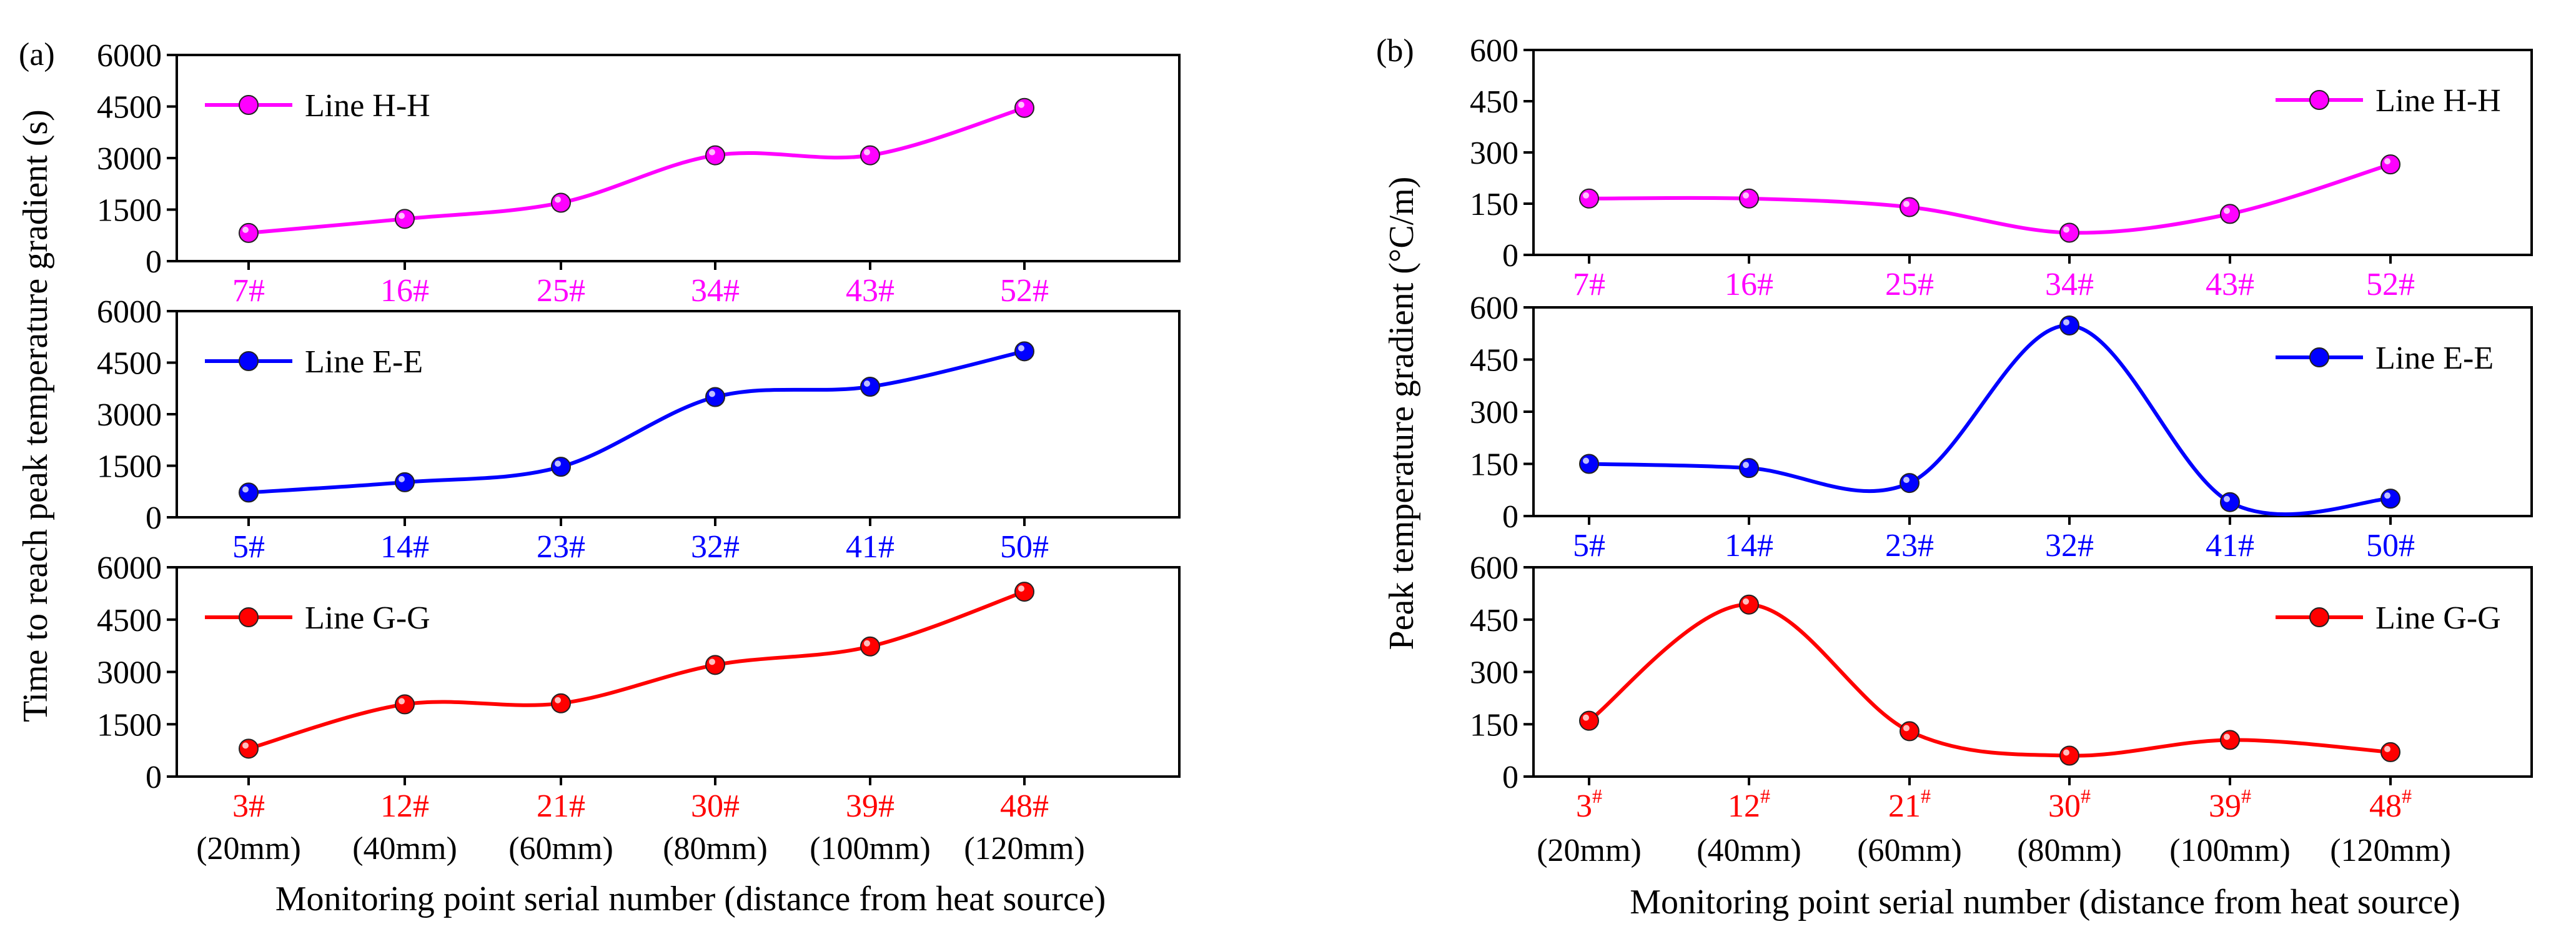  I want to click on x-tick-label: 39#, so click(870, 806).